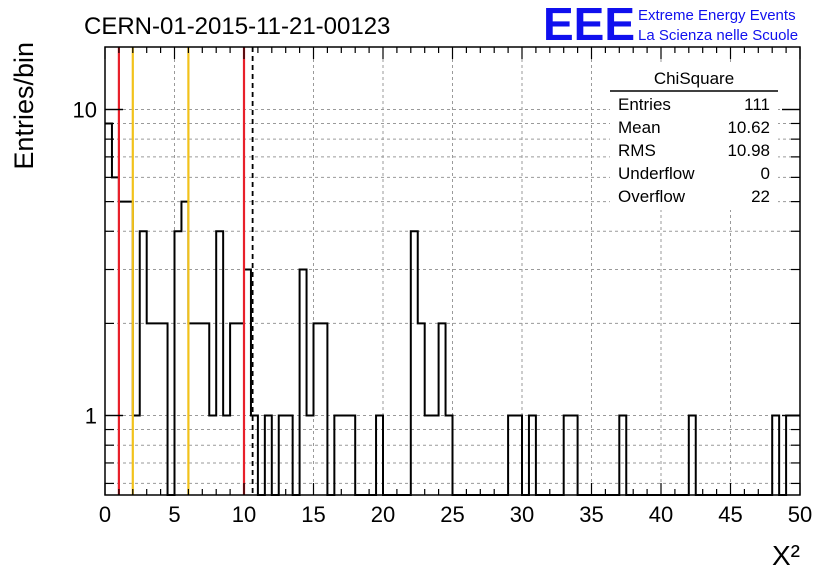 This screenshot has width=836, height=572. Describe the element at coordinates (694, 78) in the screenshot. I see `stats-title: ChiSquare` at that location.